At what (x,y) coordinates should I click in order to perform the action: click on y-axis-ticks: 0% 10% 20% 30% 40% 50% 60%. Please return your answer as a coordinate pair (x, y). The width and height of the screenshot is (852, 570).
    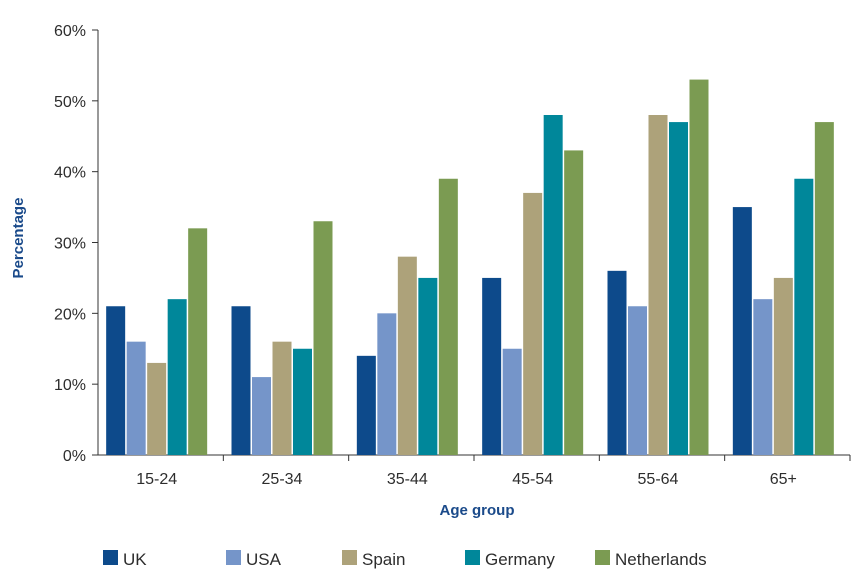
    Looking at the image, I should click on (76, 244).